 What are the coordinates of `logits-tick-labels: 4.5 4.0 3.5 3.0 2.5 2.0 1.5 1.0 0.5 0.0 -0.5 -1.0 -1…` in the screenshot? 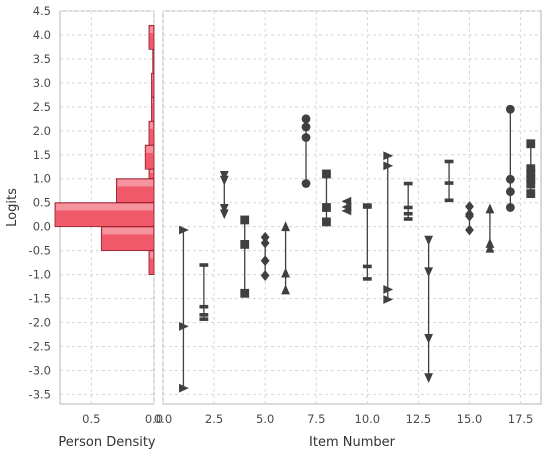 It's located at (40, 202).